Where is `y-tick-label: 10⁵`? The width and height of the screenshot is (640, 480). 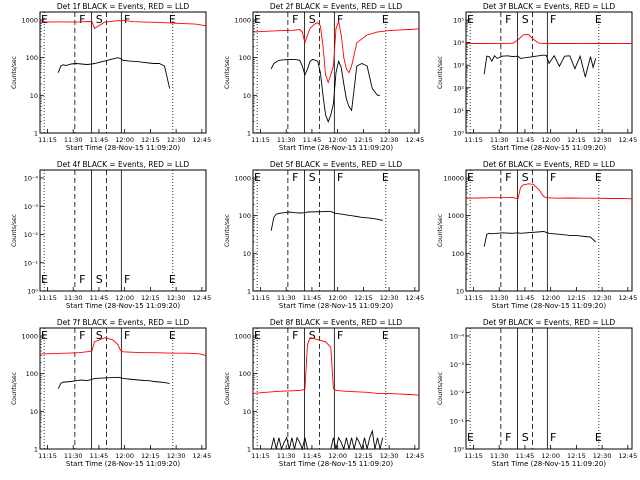 y-tick-label: 10⁵ is located at coordinates (458, 21).